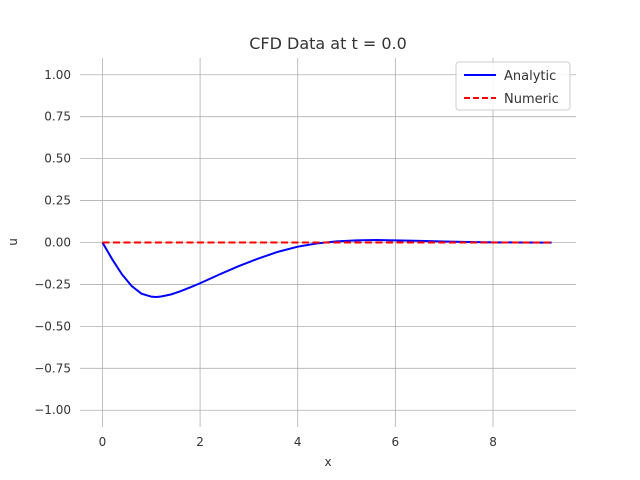 This screenshot has height=480, width=640. What do you see at coordinates (57, 243) in the screenshot?
I see `y-tick-label: 0.00` at bounding box center [57, 243].